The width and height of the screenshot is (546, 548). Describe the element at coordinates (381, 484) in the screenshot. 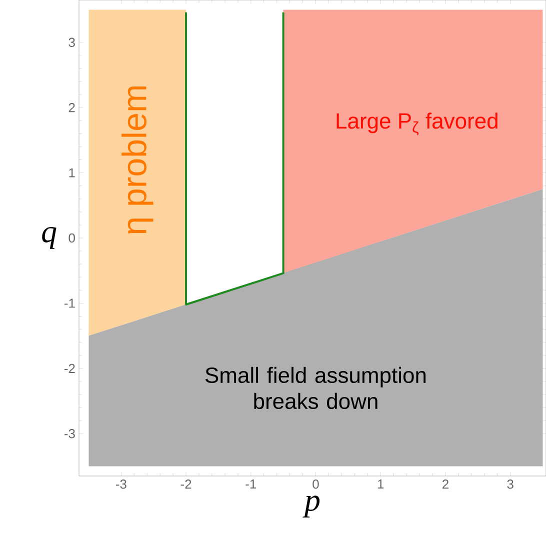

I see `x-tick-label: 1` at that location.